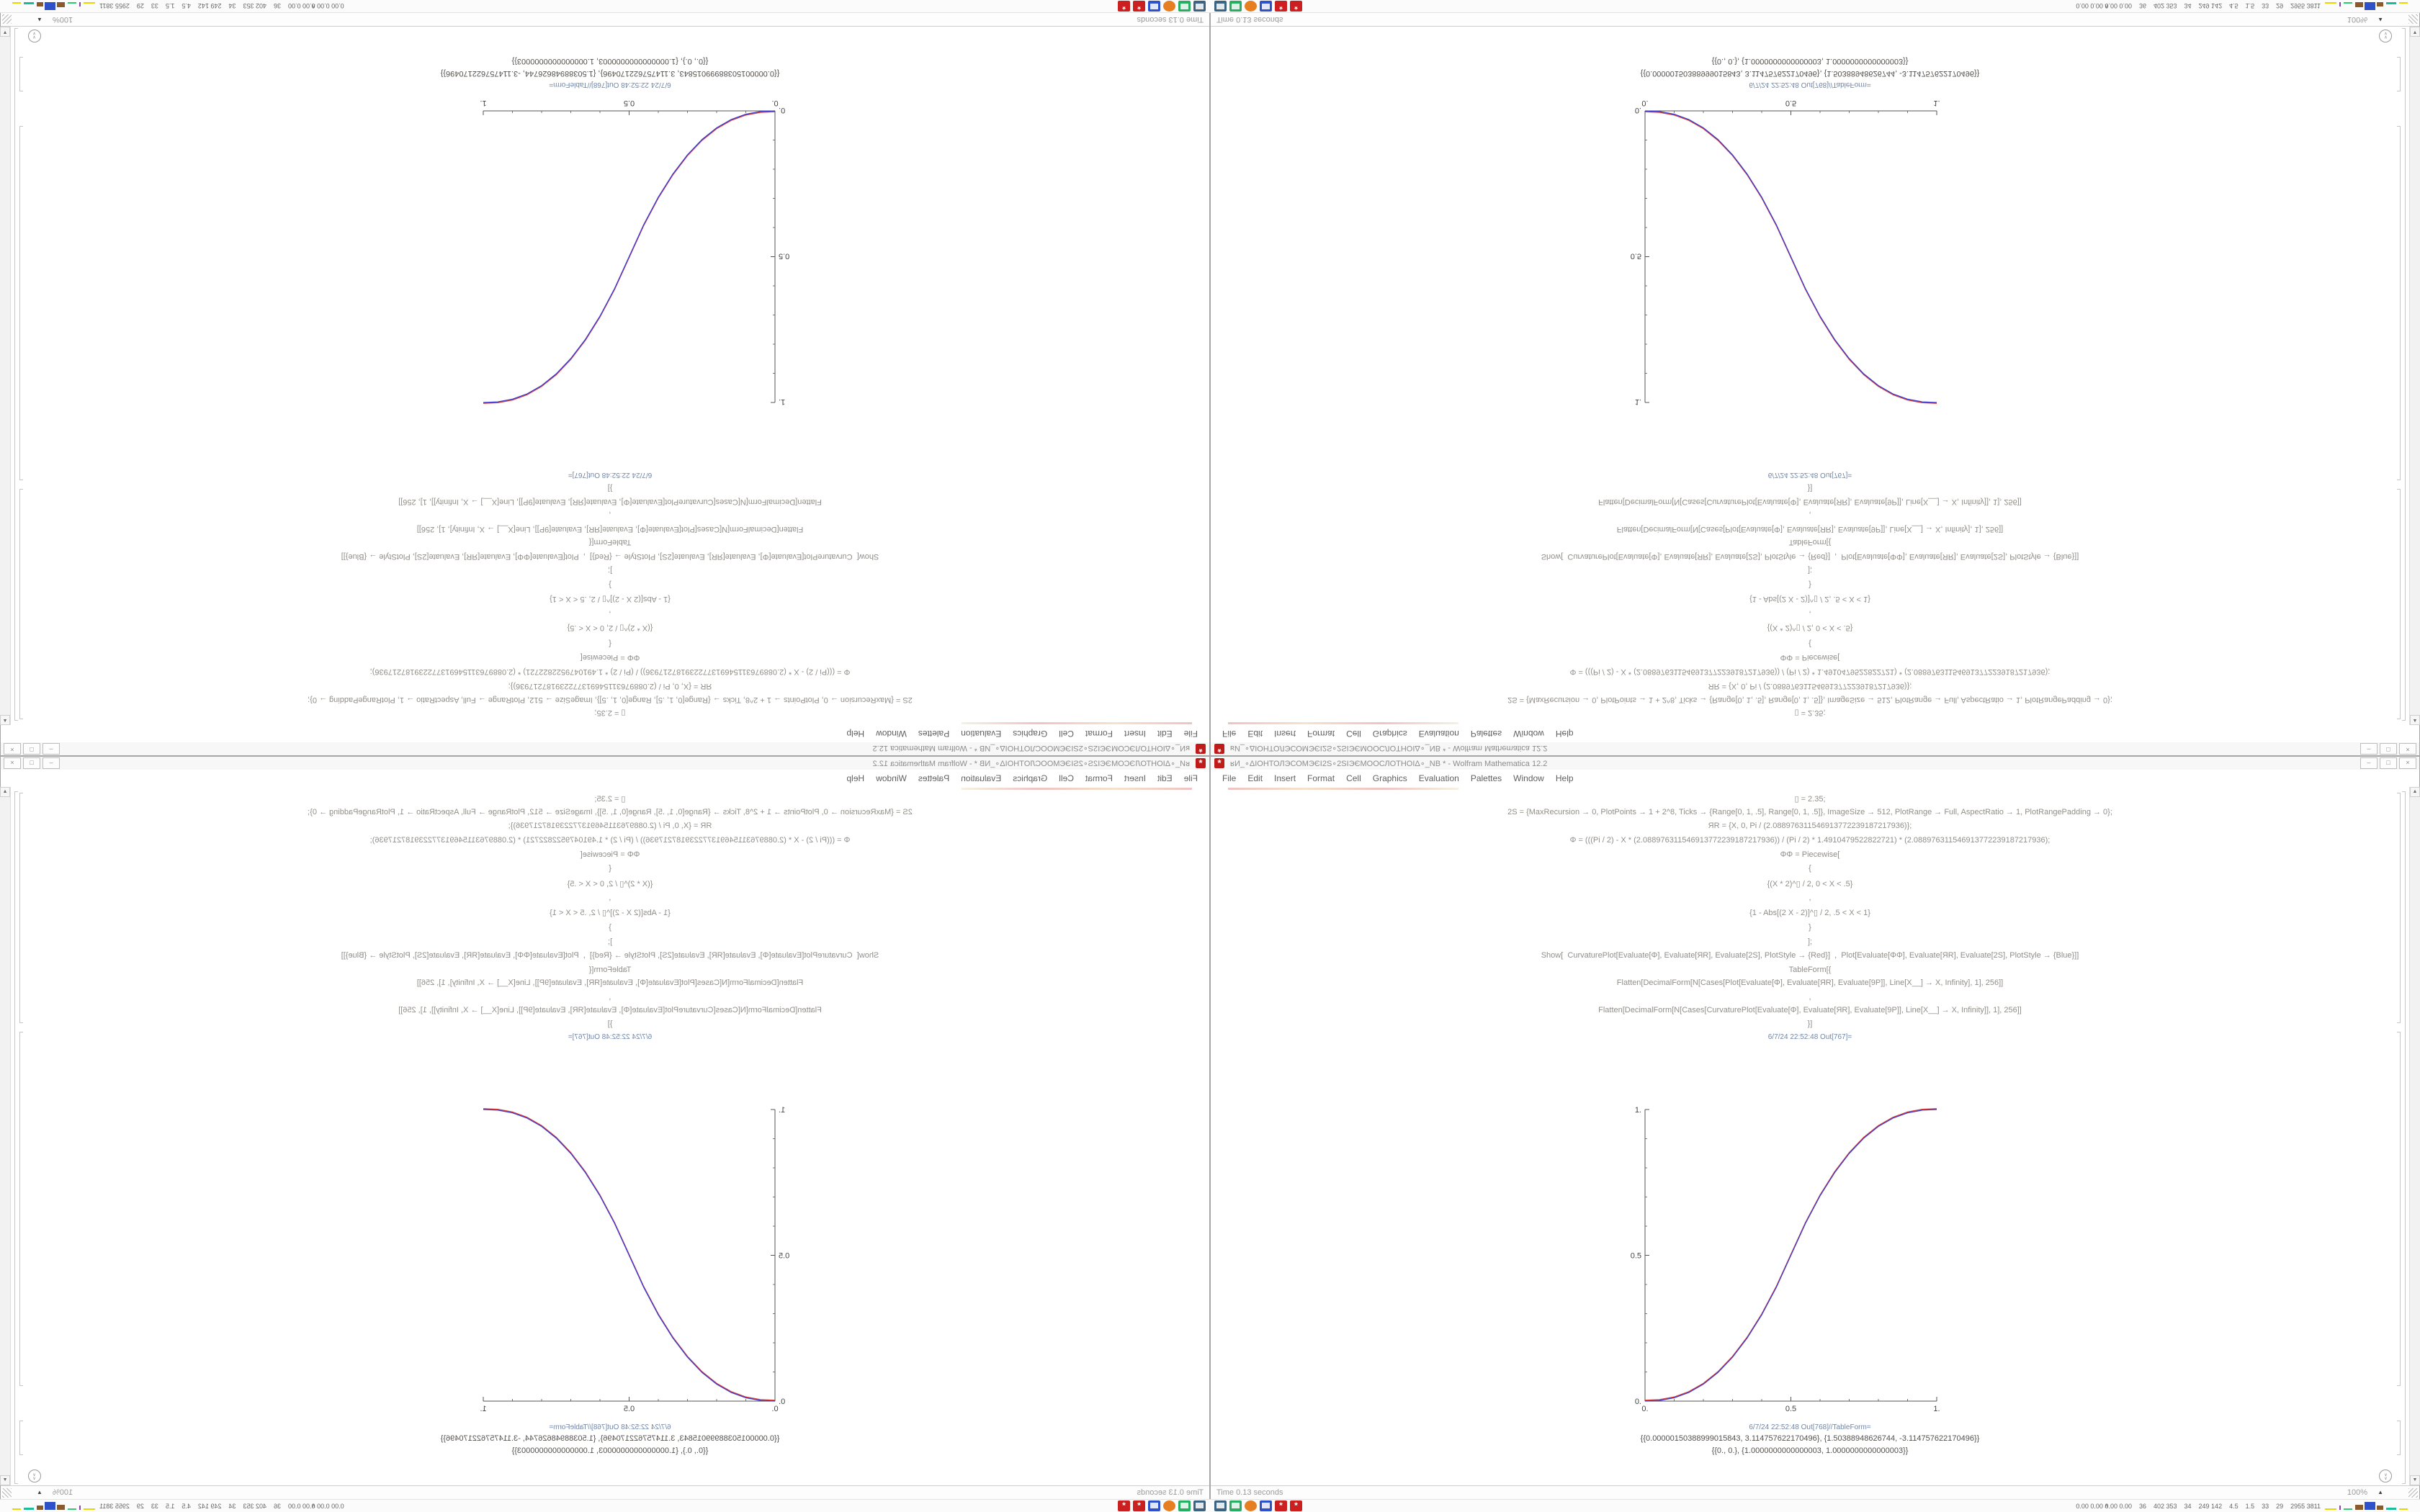  I want to click on code-line: ΦΦ = Piecewise[, so click(1810, 854).